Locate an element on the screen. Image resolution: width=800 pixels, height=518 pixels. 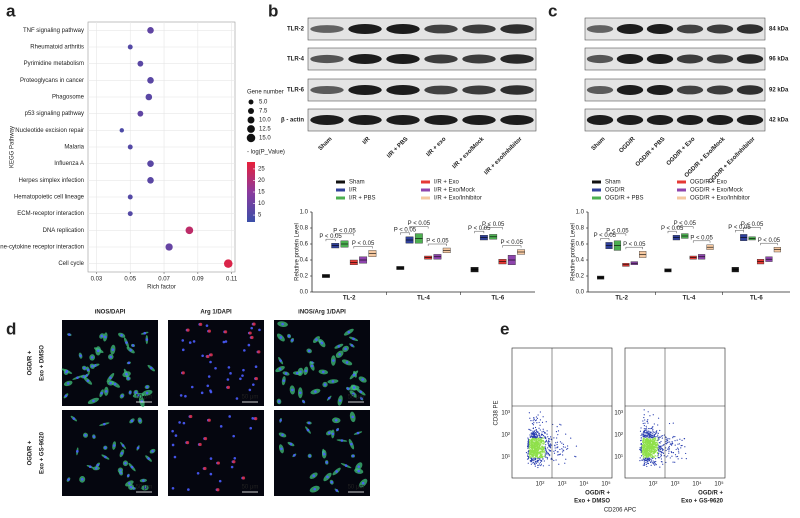
blot-strip is located at coordinates (675, 120).